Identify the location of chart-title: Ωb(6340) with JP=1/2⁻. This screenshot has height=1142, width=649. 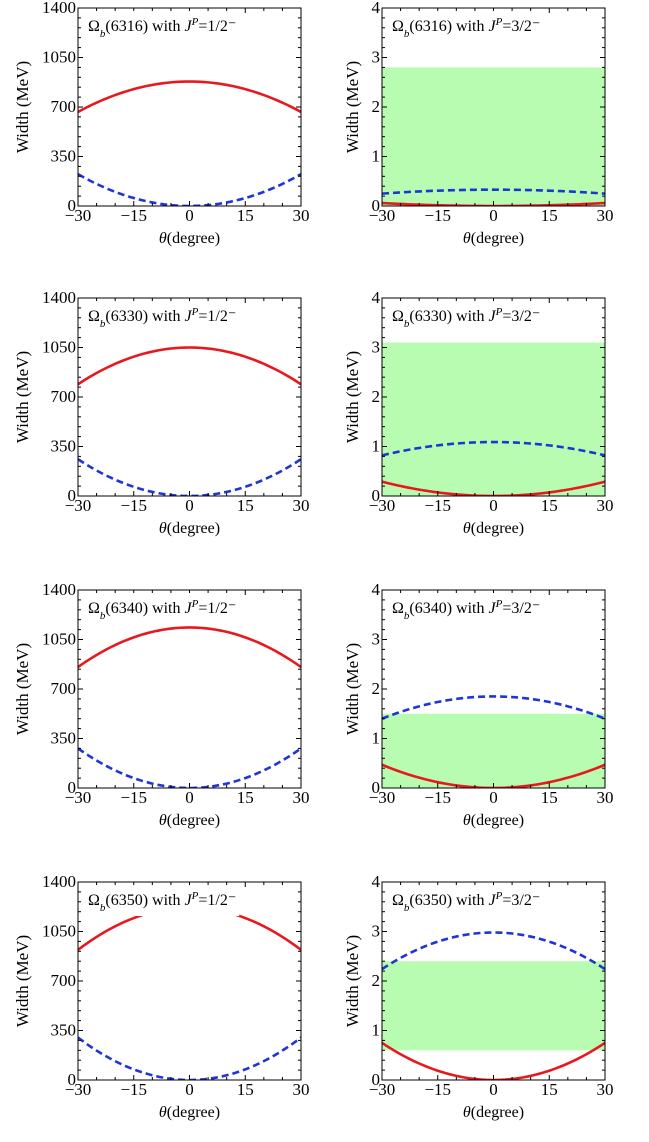
(162, 610).